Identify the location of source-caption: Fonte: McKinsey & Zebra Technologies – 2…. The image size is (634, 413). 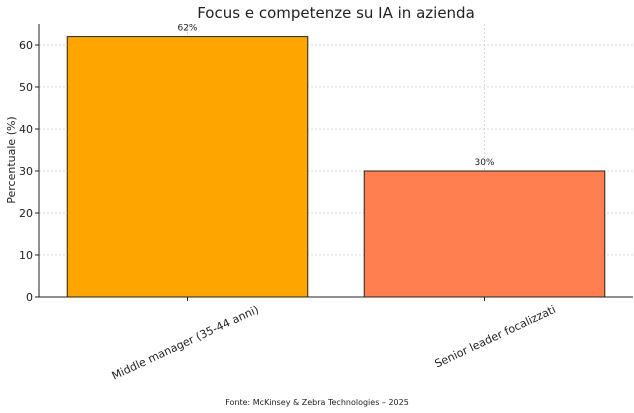
(317, 402).